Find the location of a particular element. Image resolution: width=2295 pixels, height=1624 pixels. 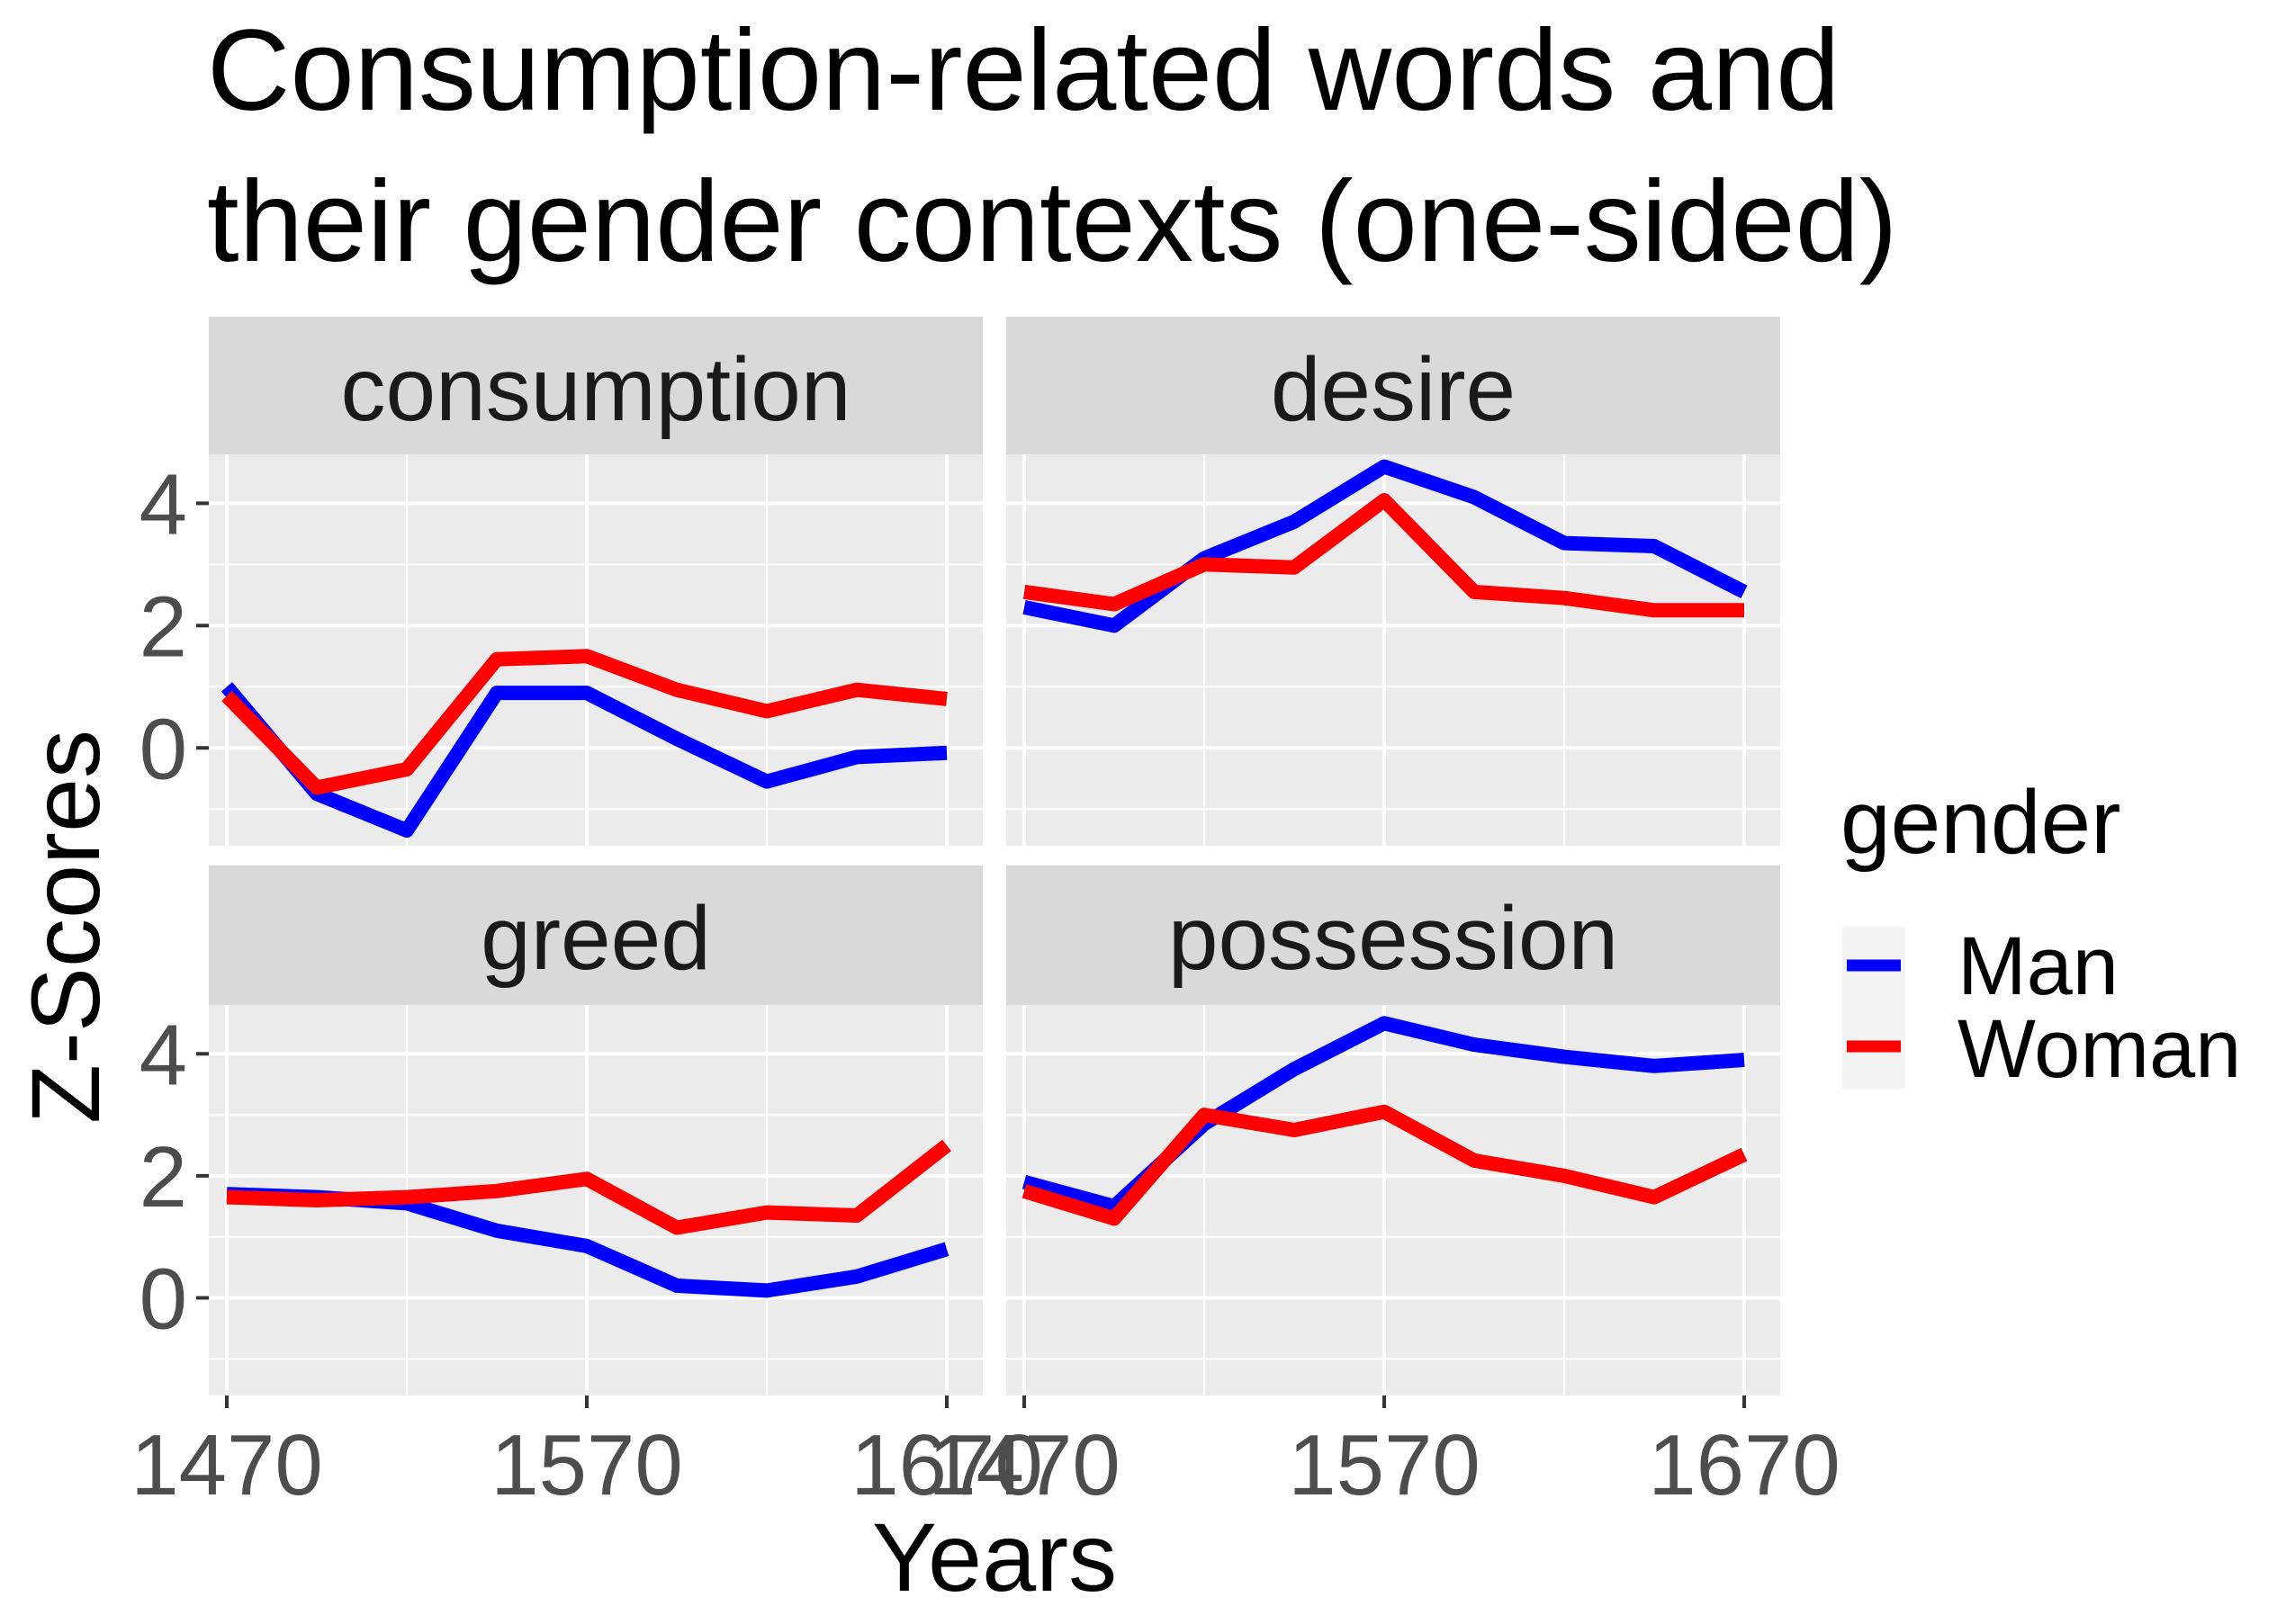

legend-label-man: Man is located at coordinates (2038, 966).